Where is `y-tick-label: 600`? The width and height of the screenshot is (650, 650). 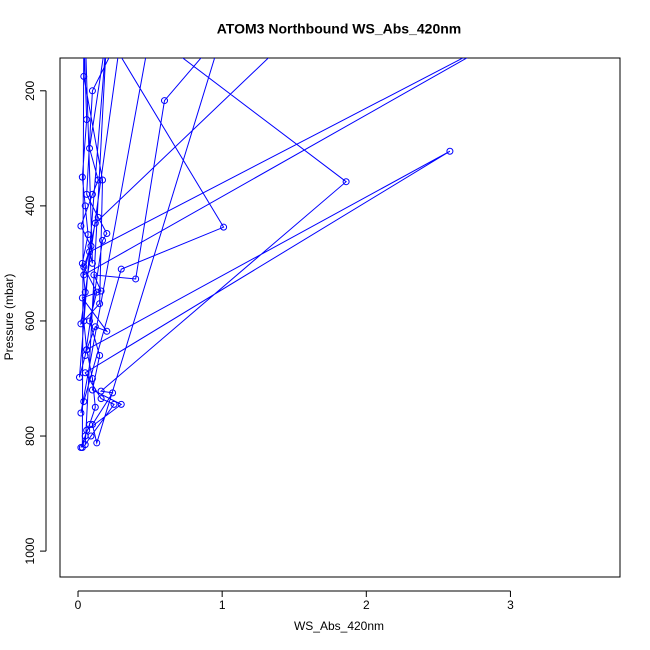 y-tick-label: 600 is located at coordinates (30, 321).